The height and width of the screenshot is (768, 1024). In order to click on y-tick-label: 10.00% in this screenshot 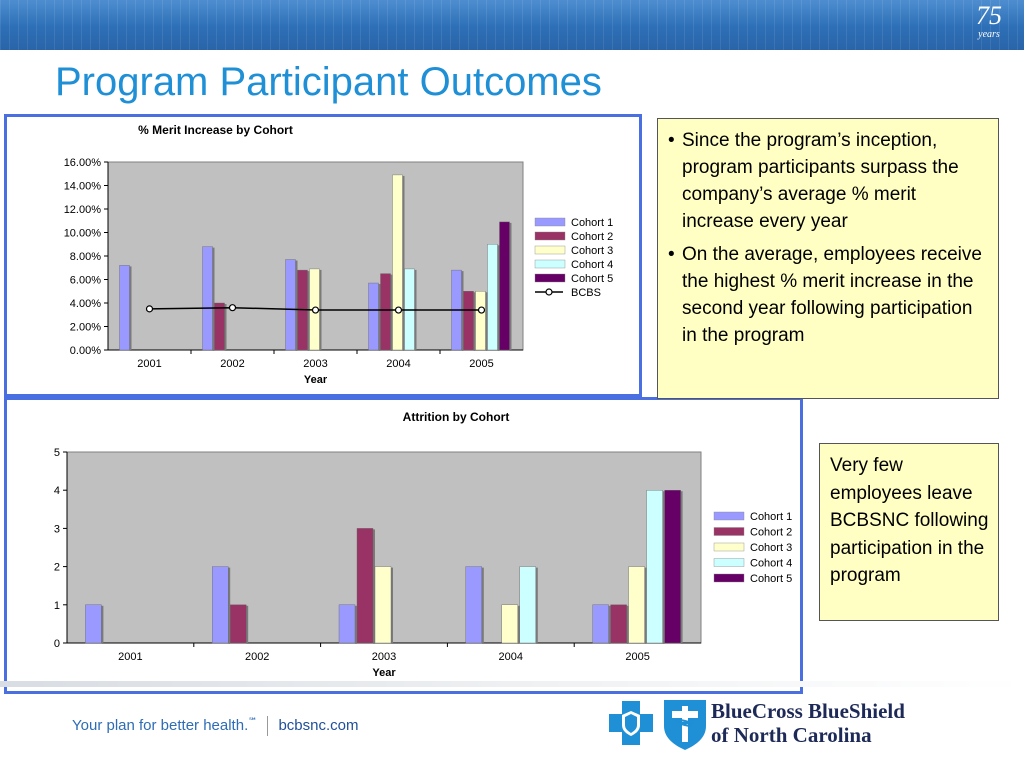, I will do `click(83, 234)`.